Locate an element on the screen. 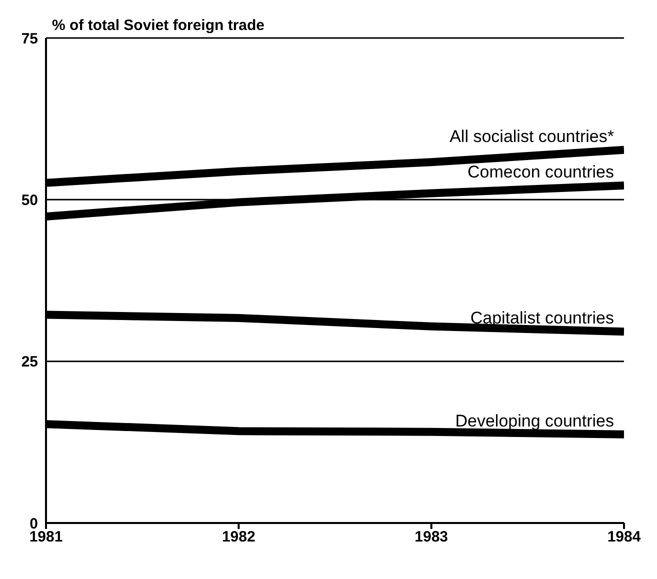  y-axis-title: % of total Soviet foreign trade is located at coordinates (158, 25).